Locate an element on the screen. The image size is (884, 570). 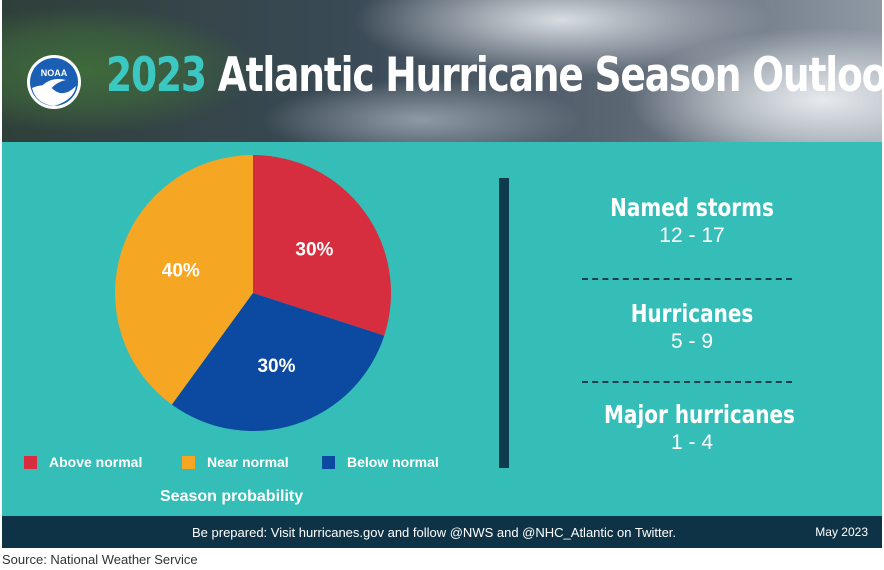
legend-item-near-normal: Near normal is located at coordinates (235, 462).